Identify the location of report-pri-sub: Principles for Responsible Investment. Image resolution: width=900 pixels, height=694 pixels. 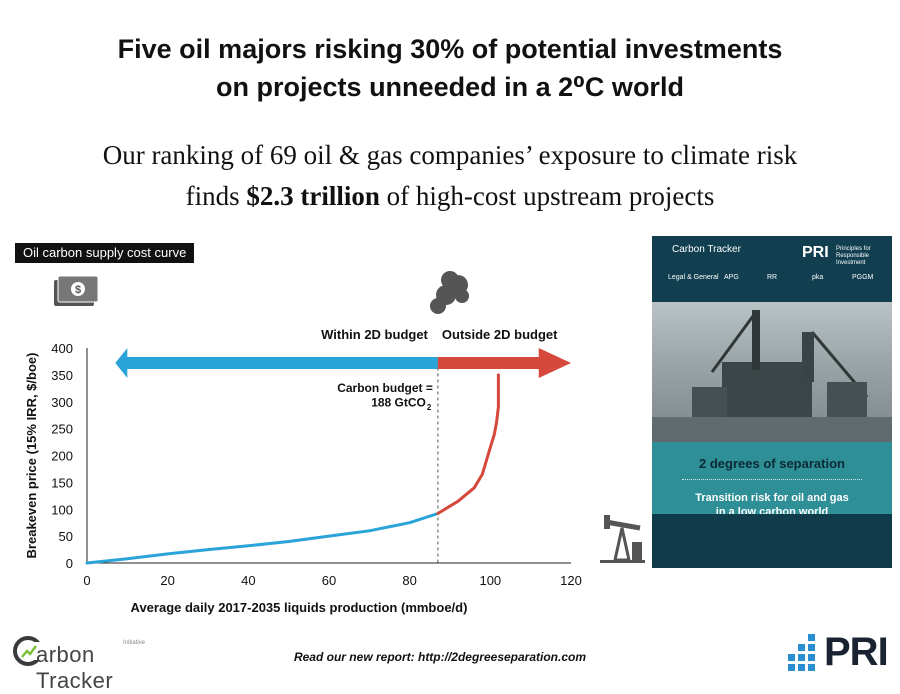
(853, 256).